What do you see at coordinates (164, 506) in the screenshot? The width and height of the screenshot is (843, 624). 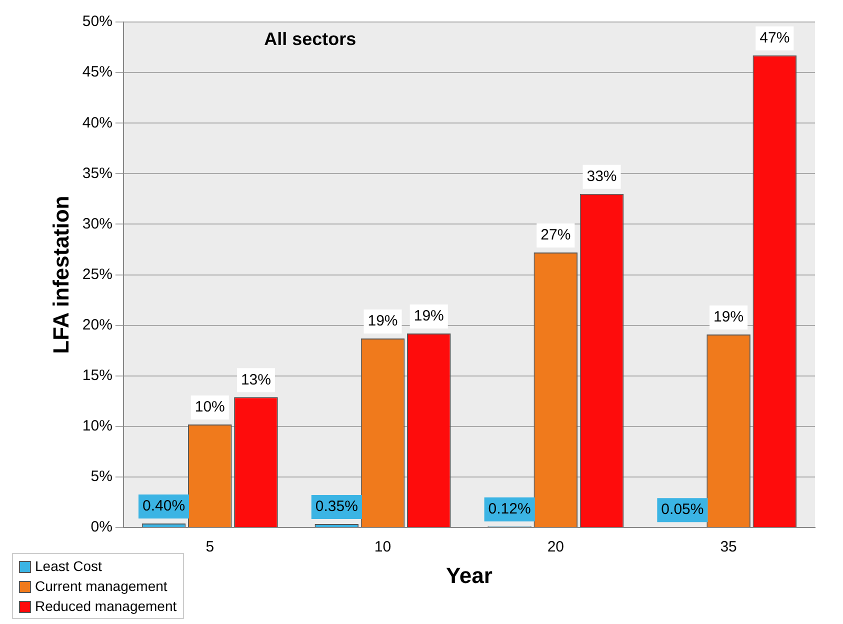 I see `data-label: 0.40%` at bounding box center [164, 506].